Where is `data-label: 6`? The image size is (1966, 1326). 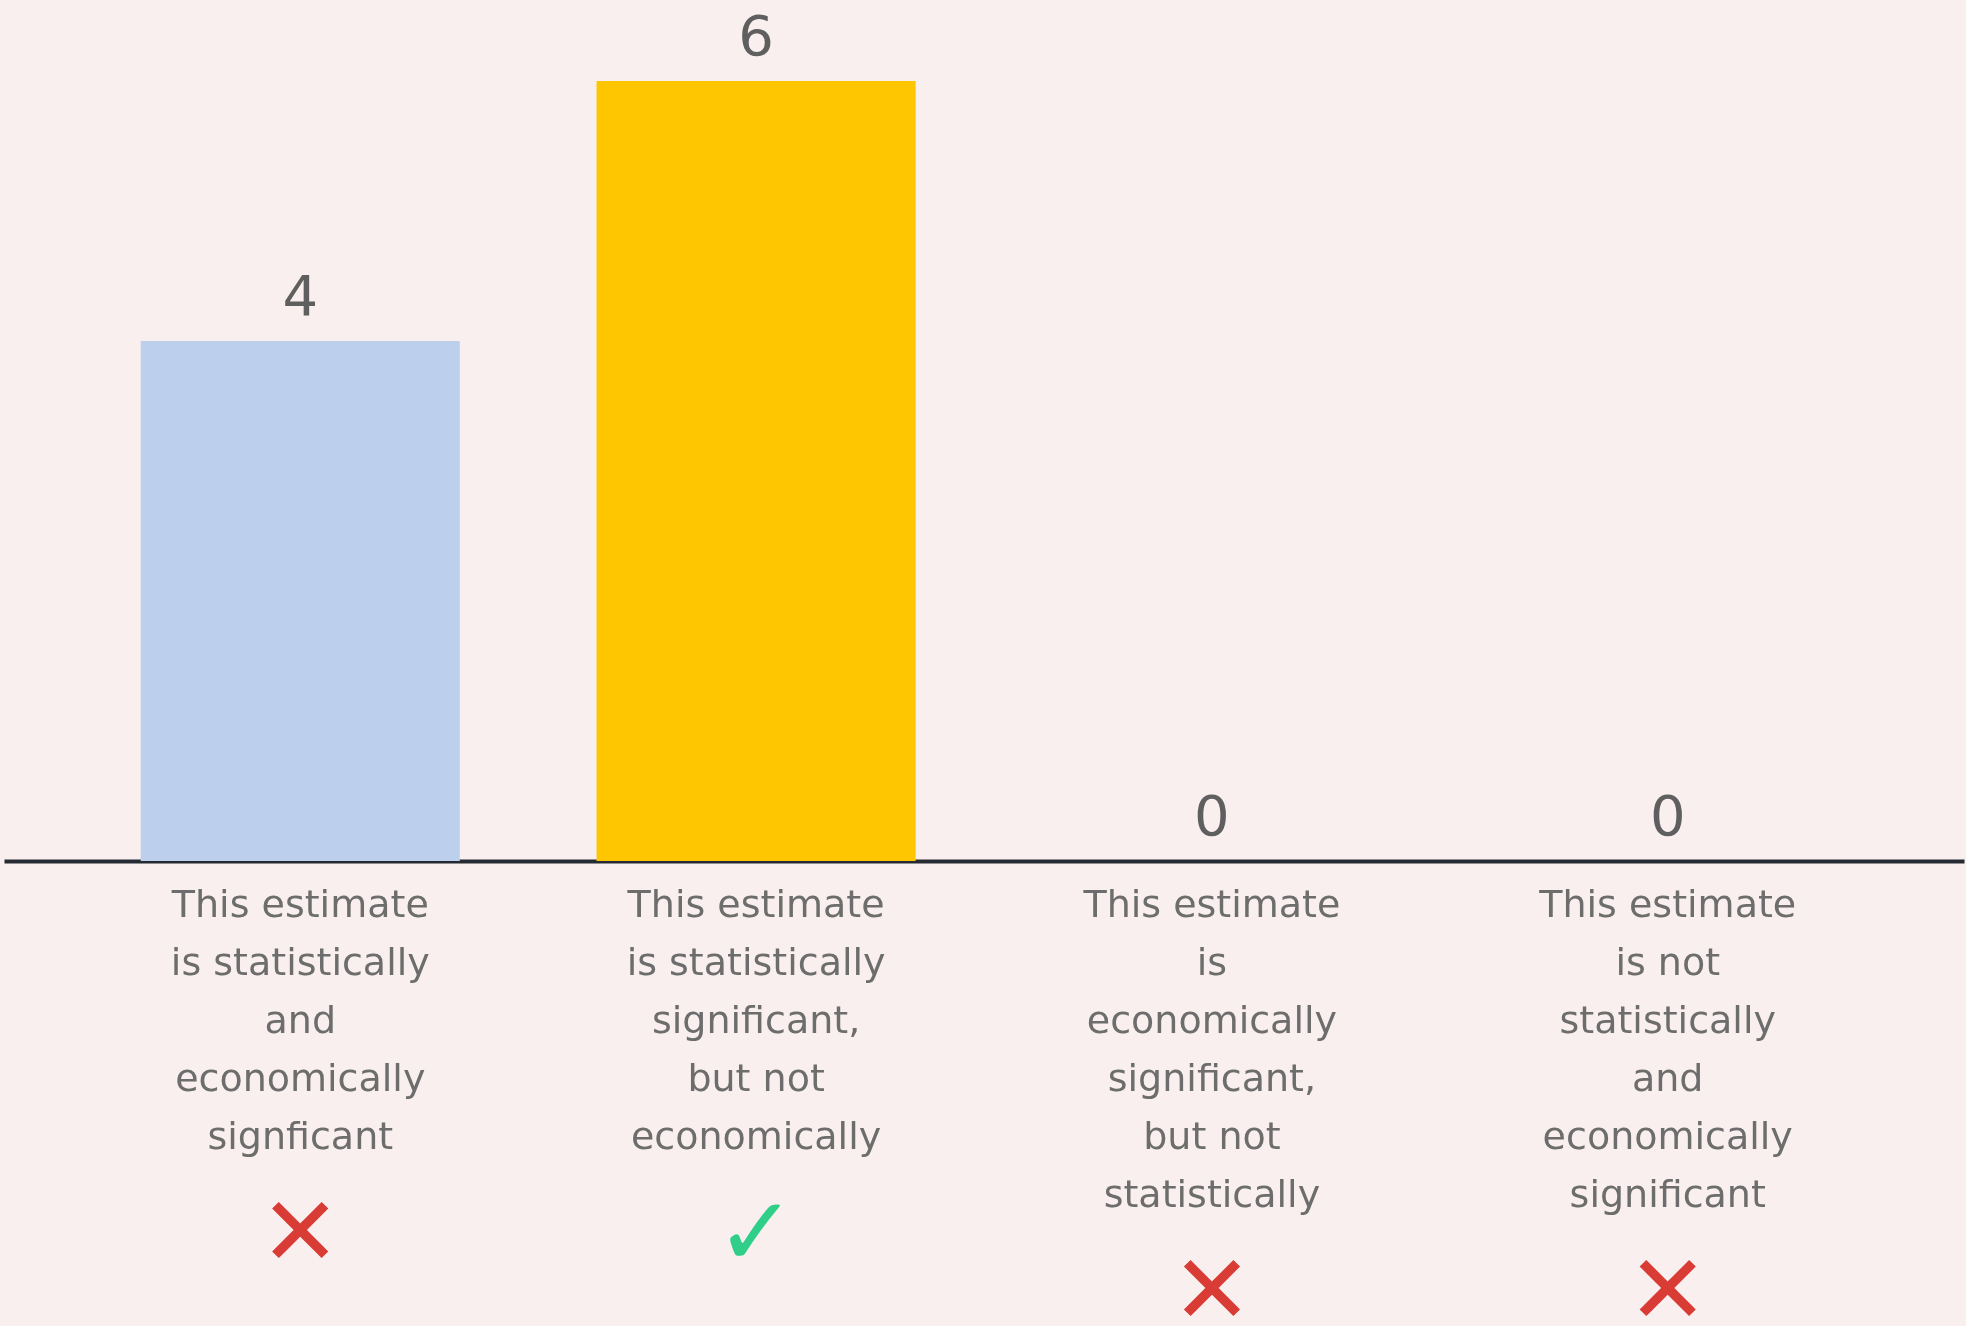 data-label: 6 is located at coordinates (756, 35).